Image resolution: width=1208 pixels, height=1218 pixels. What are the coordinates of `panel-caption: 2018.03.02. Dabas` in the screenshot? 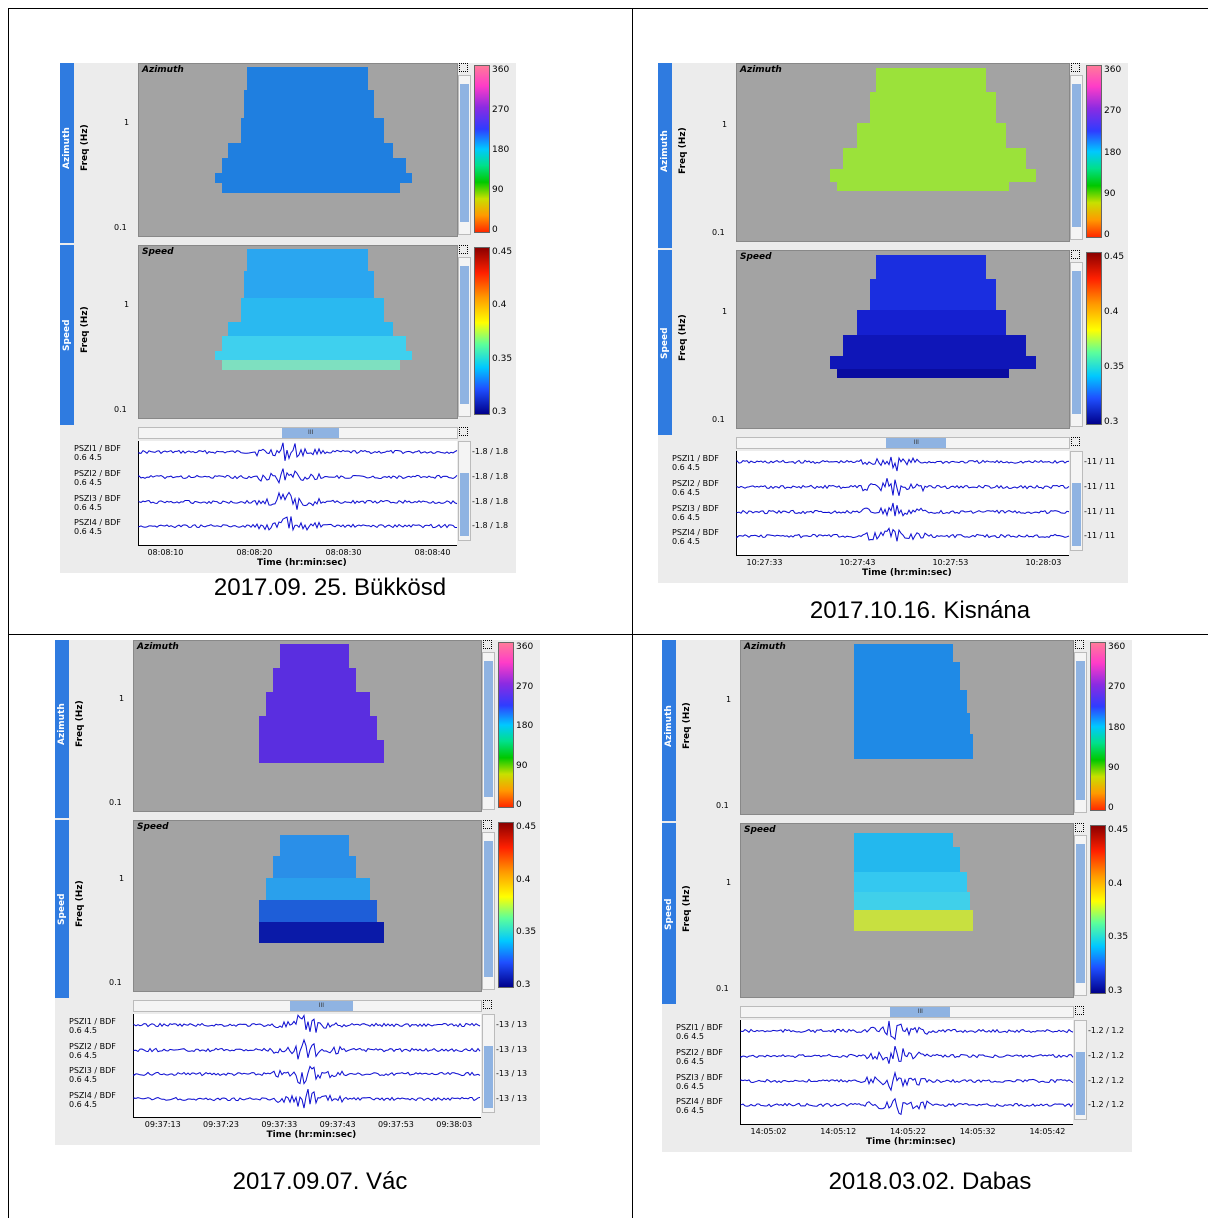 It's located at (930, 1181).